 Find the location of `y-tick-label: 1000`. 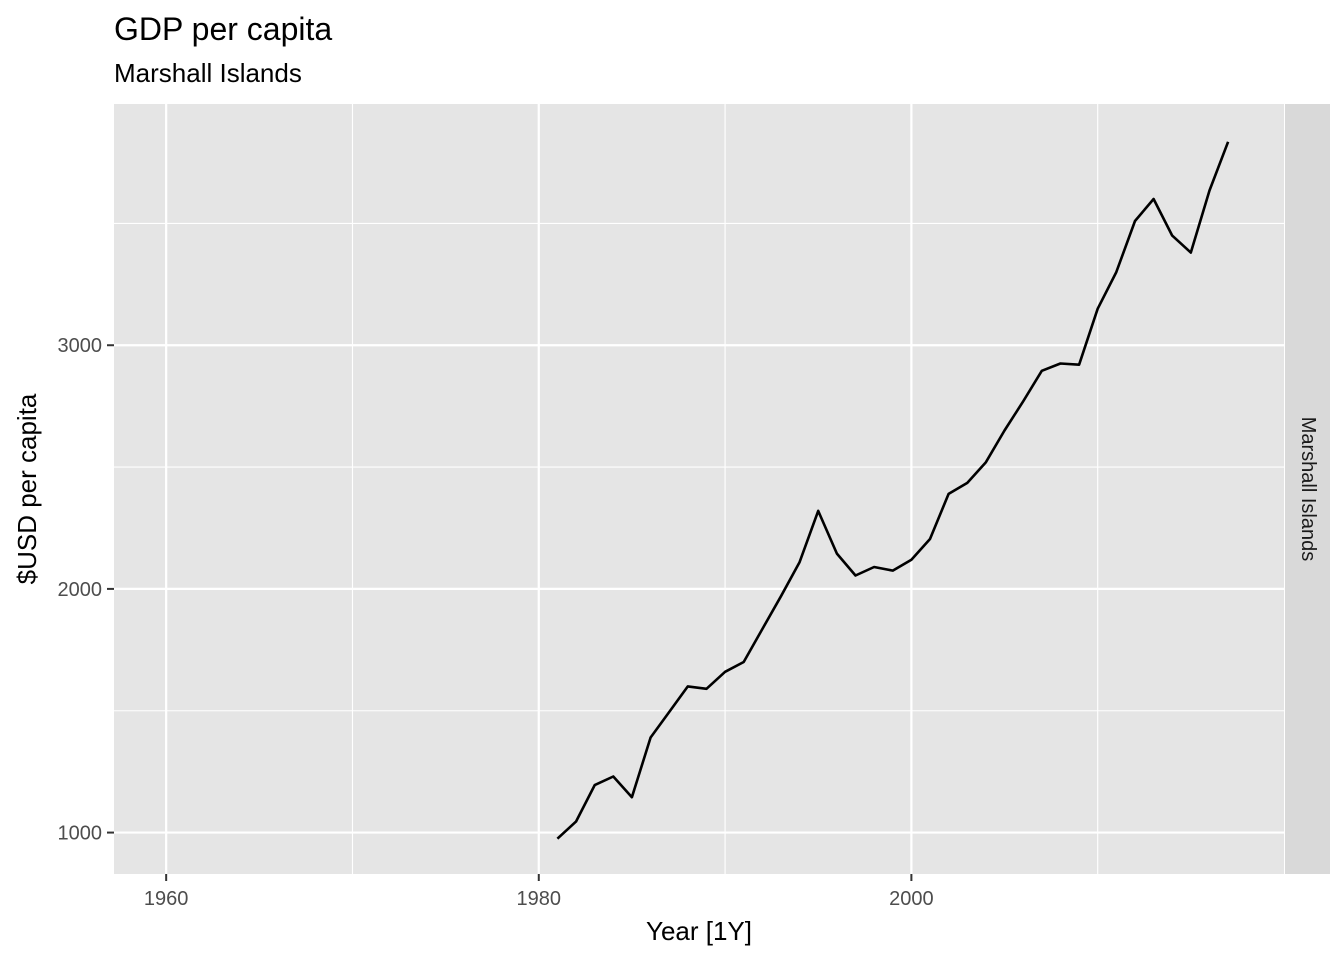

y-tick-label: 1000 is located at coordinates (80, 834).